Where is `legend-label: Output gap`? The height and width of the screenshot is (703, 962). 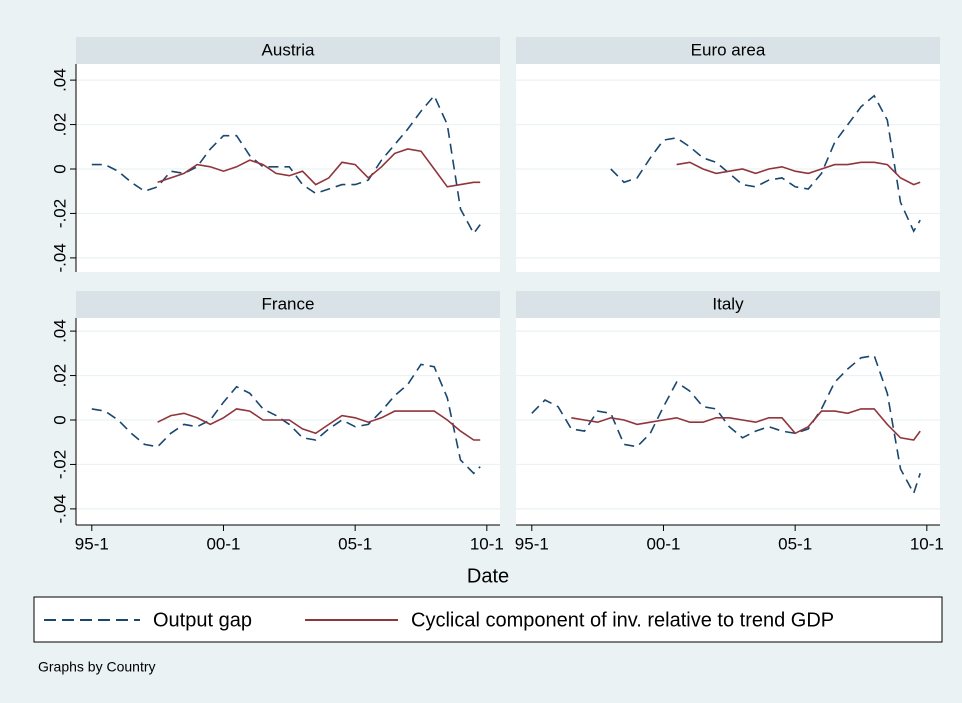
legend-label: Output gap is located at coordinates (202, 620).